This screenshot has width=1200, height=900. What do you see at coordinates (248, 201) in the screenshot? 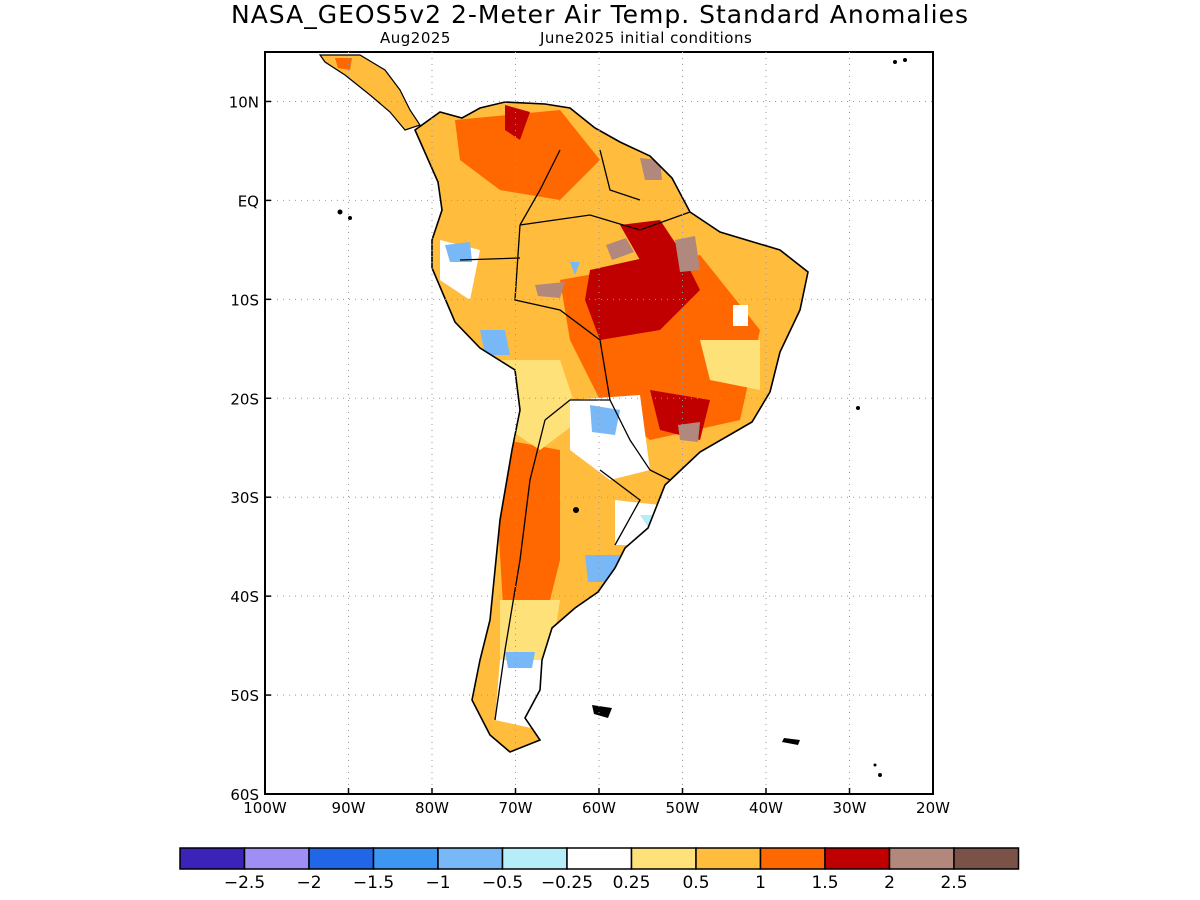
I see `y-tick-label: EQ` at bounding box center [248, 201].